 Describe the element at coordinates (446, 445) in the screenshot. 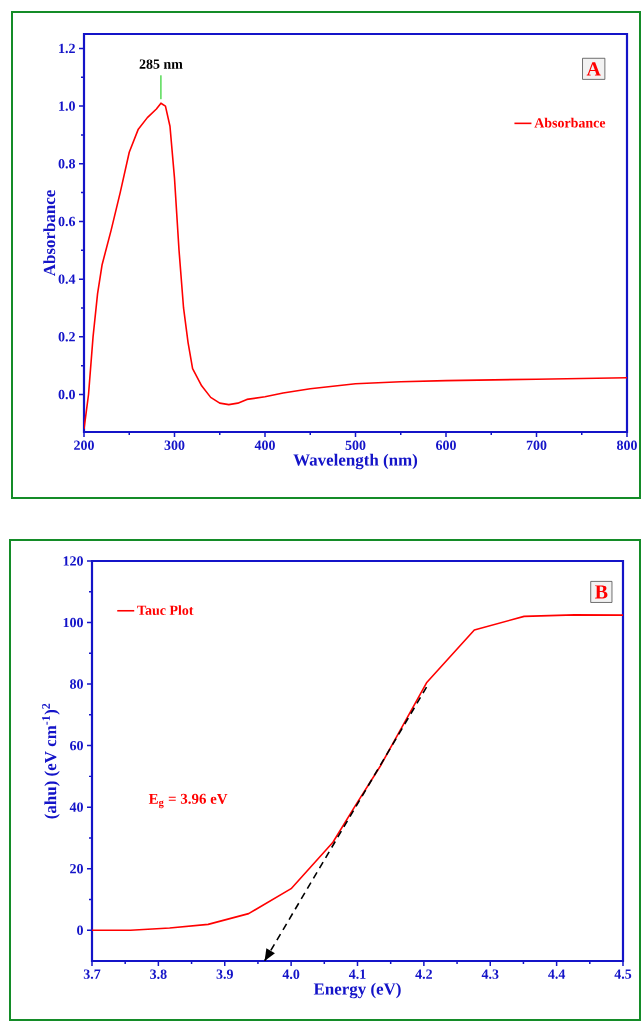

I see `x-tick-label: 600` at that location.